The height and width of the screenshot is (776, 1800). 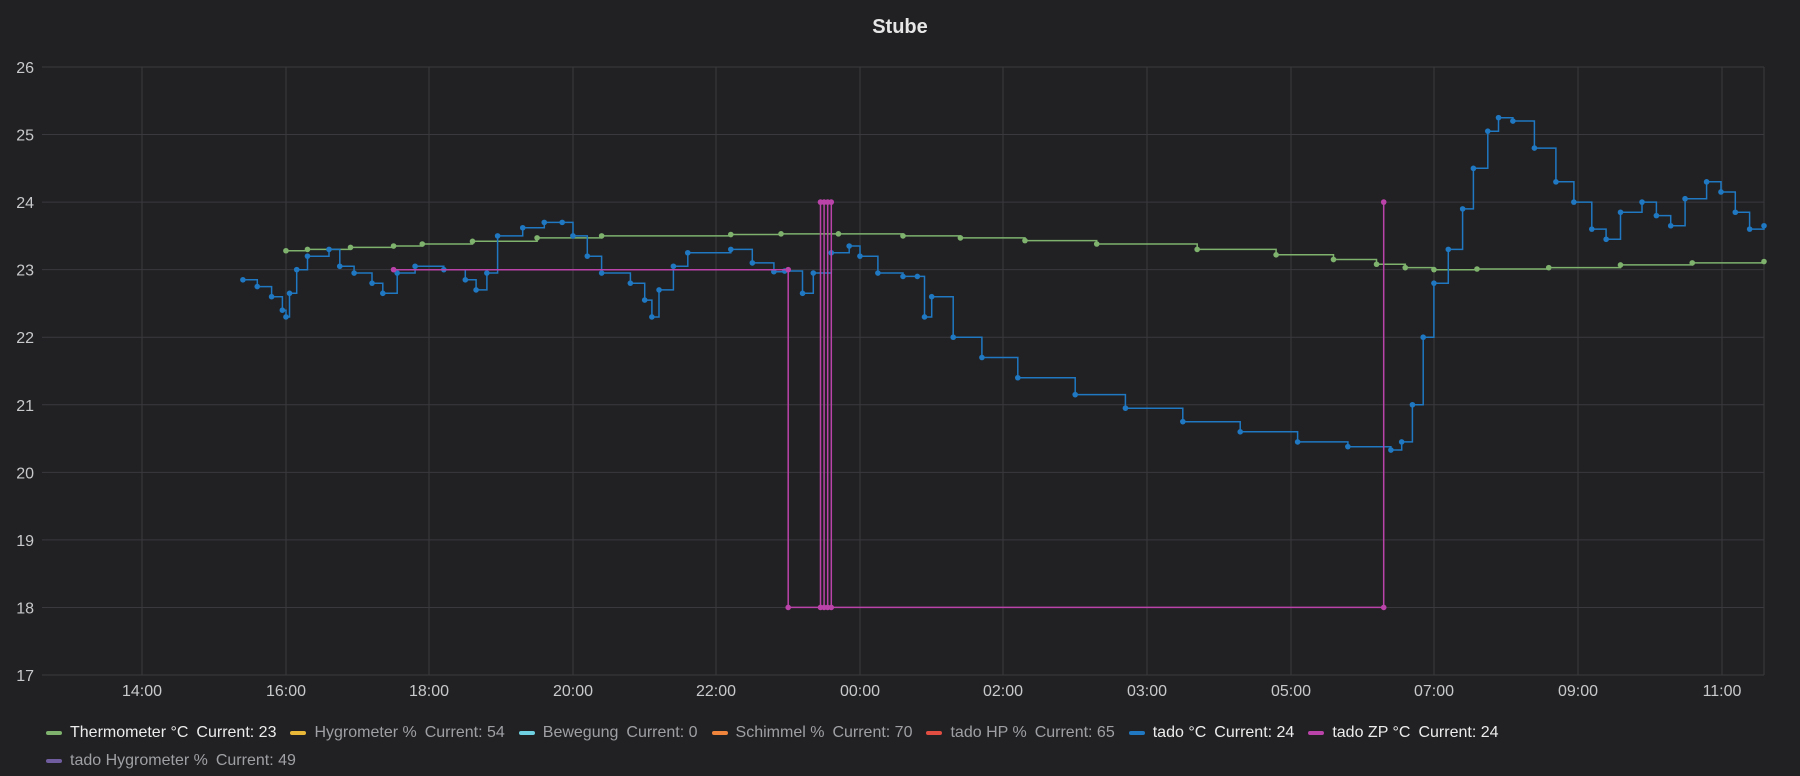 What do you see at coordinates (1291, 691) in the screenshot?
I see `x-tick-label: 05:00` at bounding box center [1291, 691].